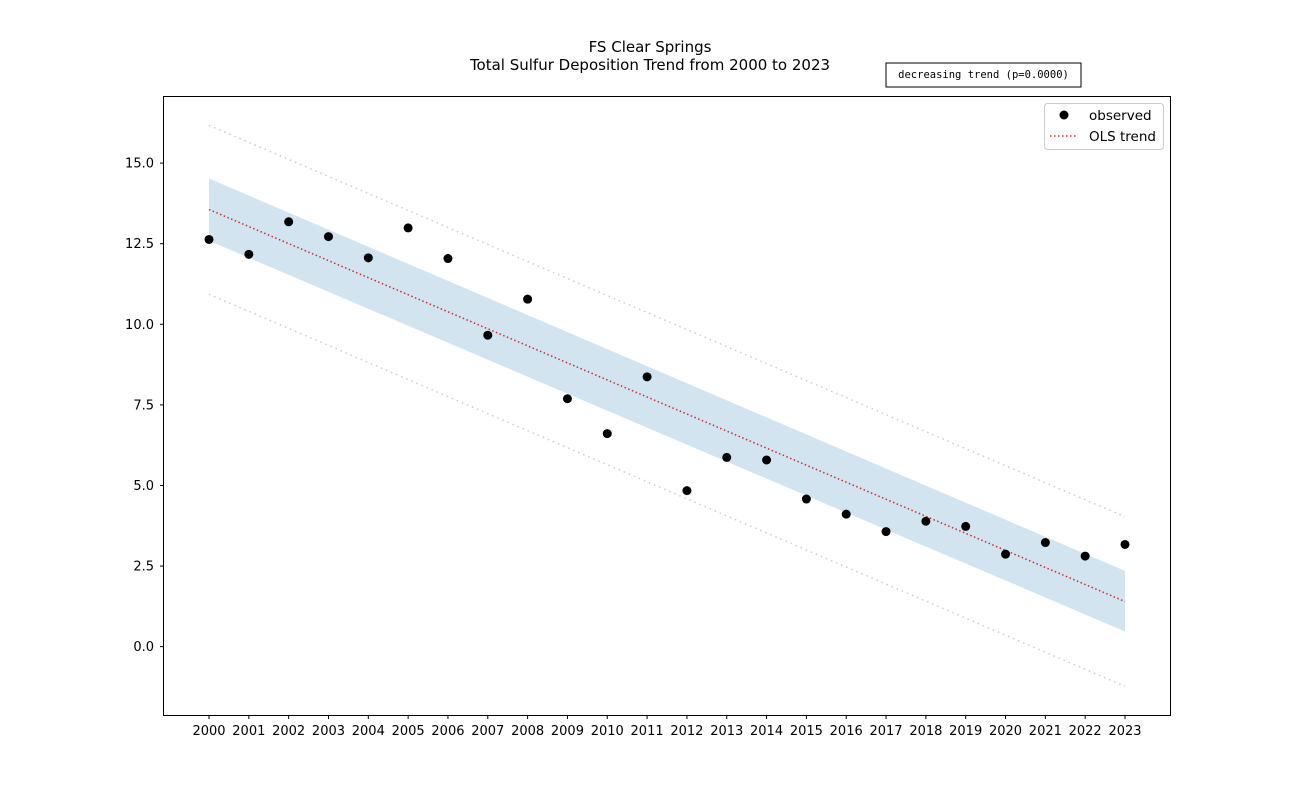 This screenshot has width=1300, height=803. Describe the element at coordinates (328, 731) in the screenshot. I see `x-tick-label: 2003` at that location.